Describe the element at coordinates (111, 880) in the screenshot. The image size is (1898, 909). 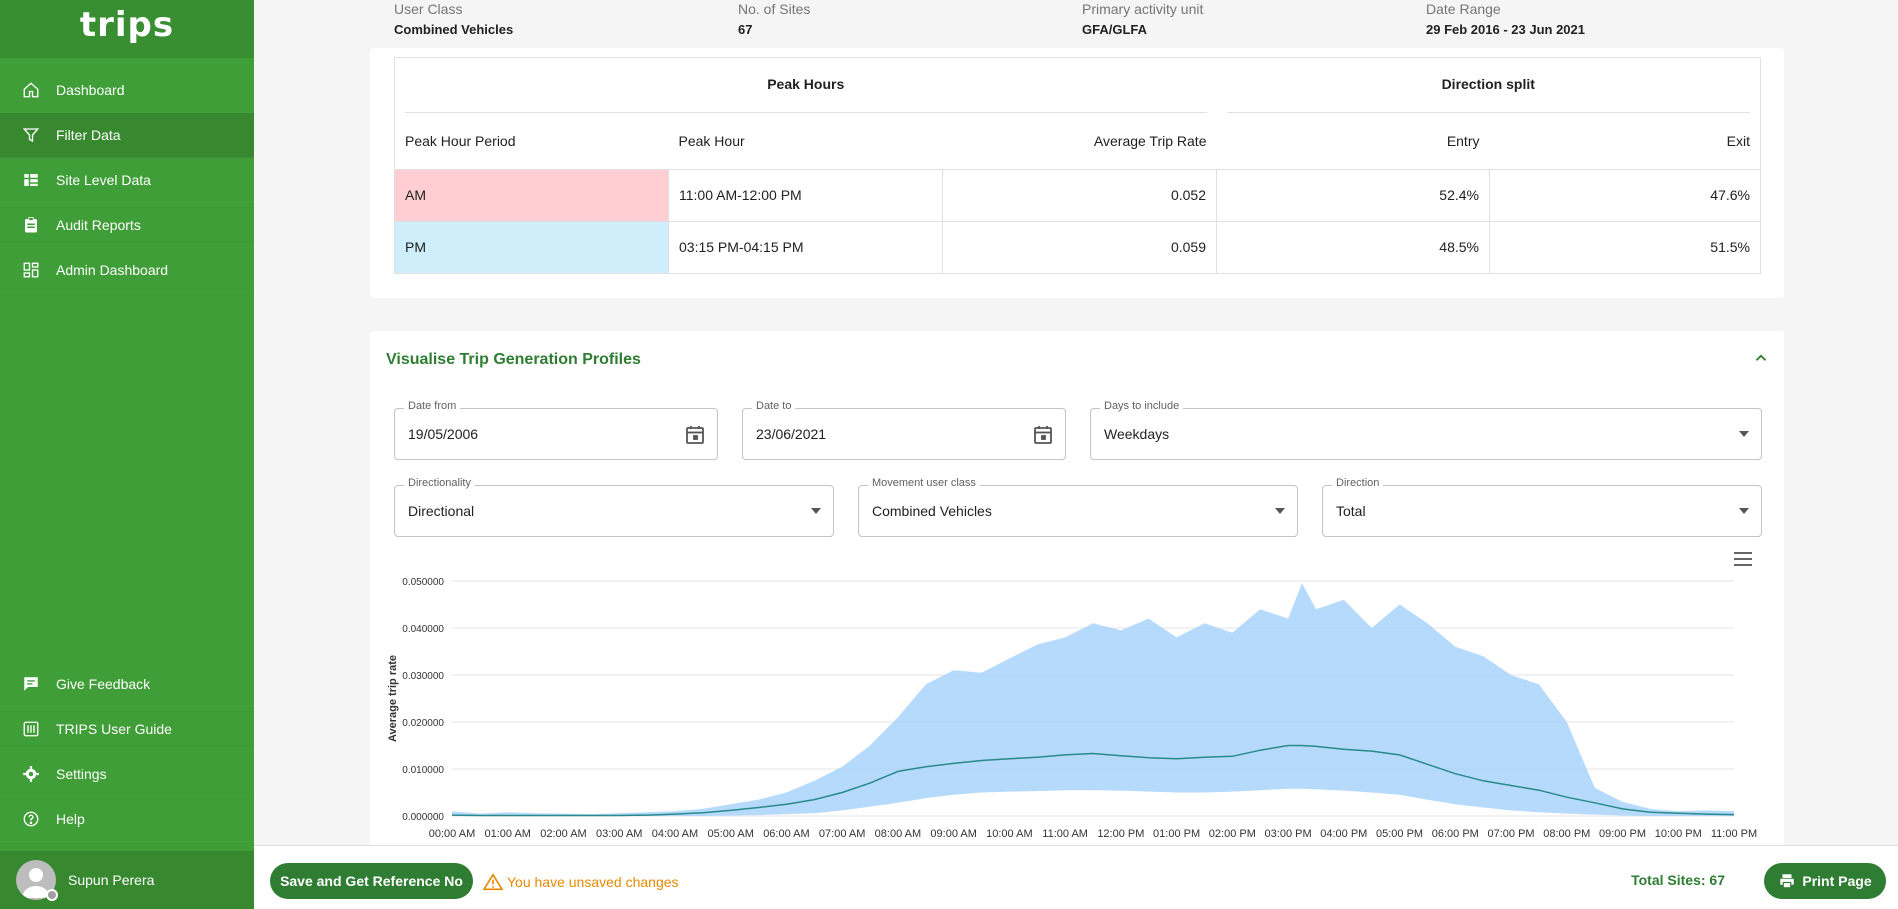
I see `user-name: Supun Perera` at that location.